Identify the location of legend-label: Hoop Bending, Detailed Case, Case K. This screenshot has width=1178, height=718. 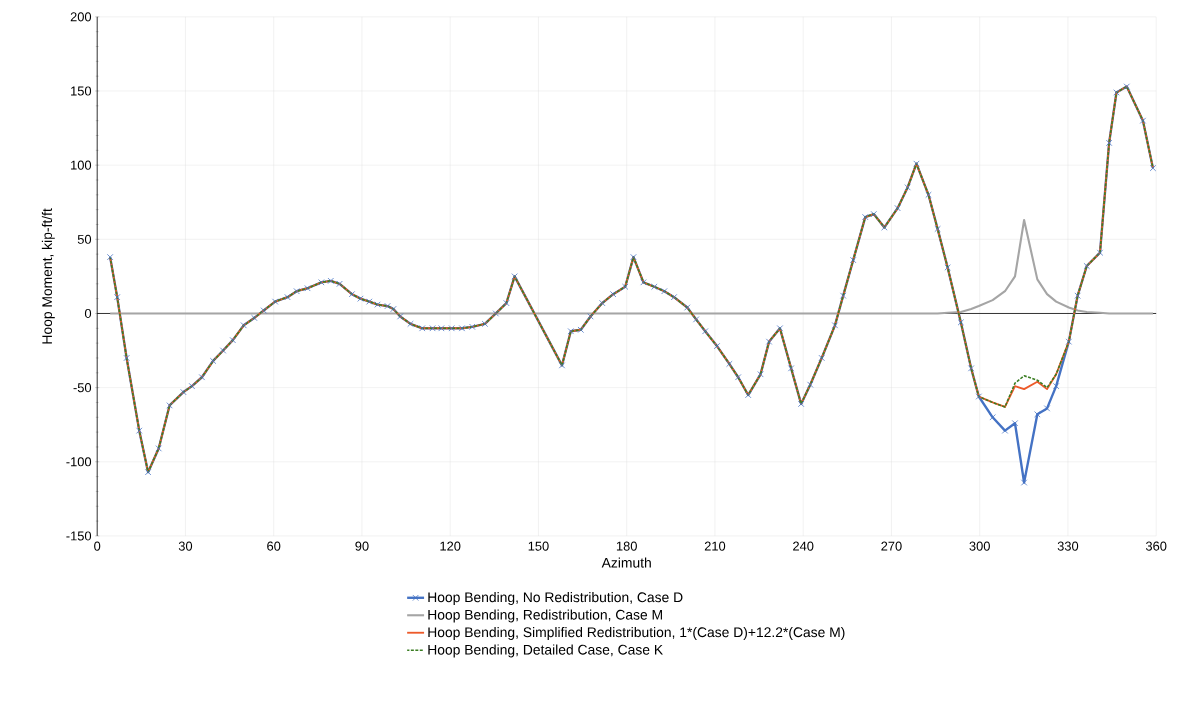
(545, 651).